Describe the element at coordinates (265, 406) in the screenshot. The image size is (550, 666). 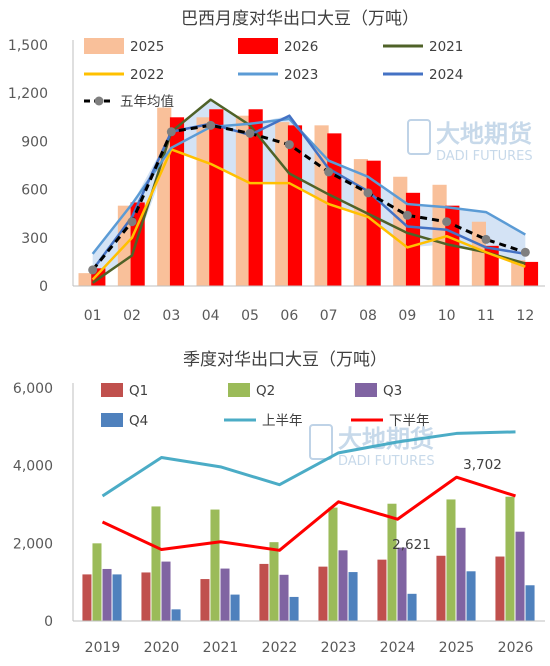
I see `chart2-legend: Q1 Q2 Q3 Q4 上半年 下半年` at that location.